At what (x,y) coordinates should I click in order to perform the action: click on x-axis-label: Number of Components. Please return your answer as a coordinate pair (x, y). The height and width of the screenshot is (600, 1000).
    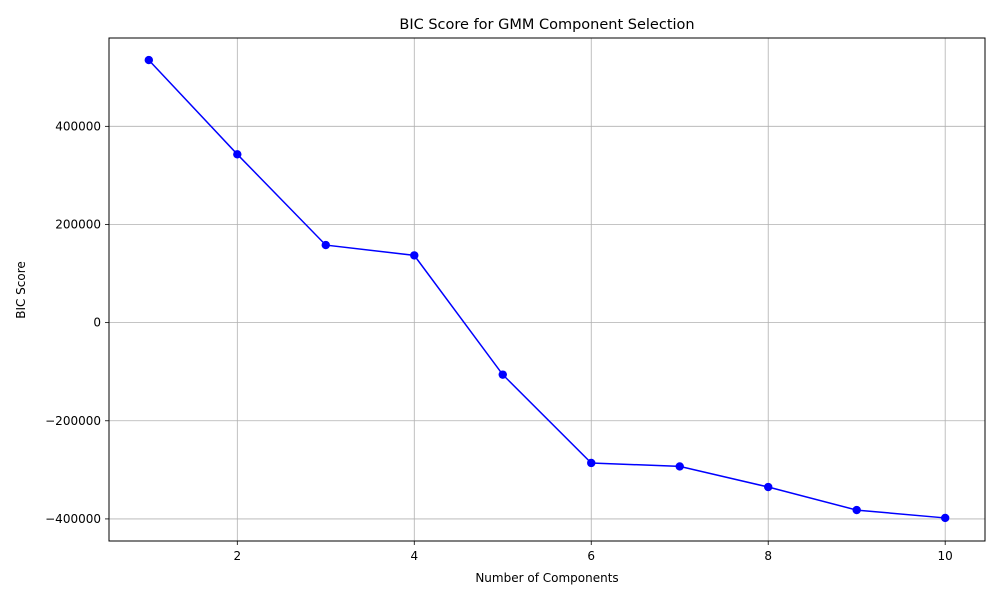
    Looking at the image, I should click on (546, 578).